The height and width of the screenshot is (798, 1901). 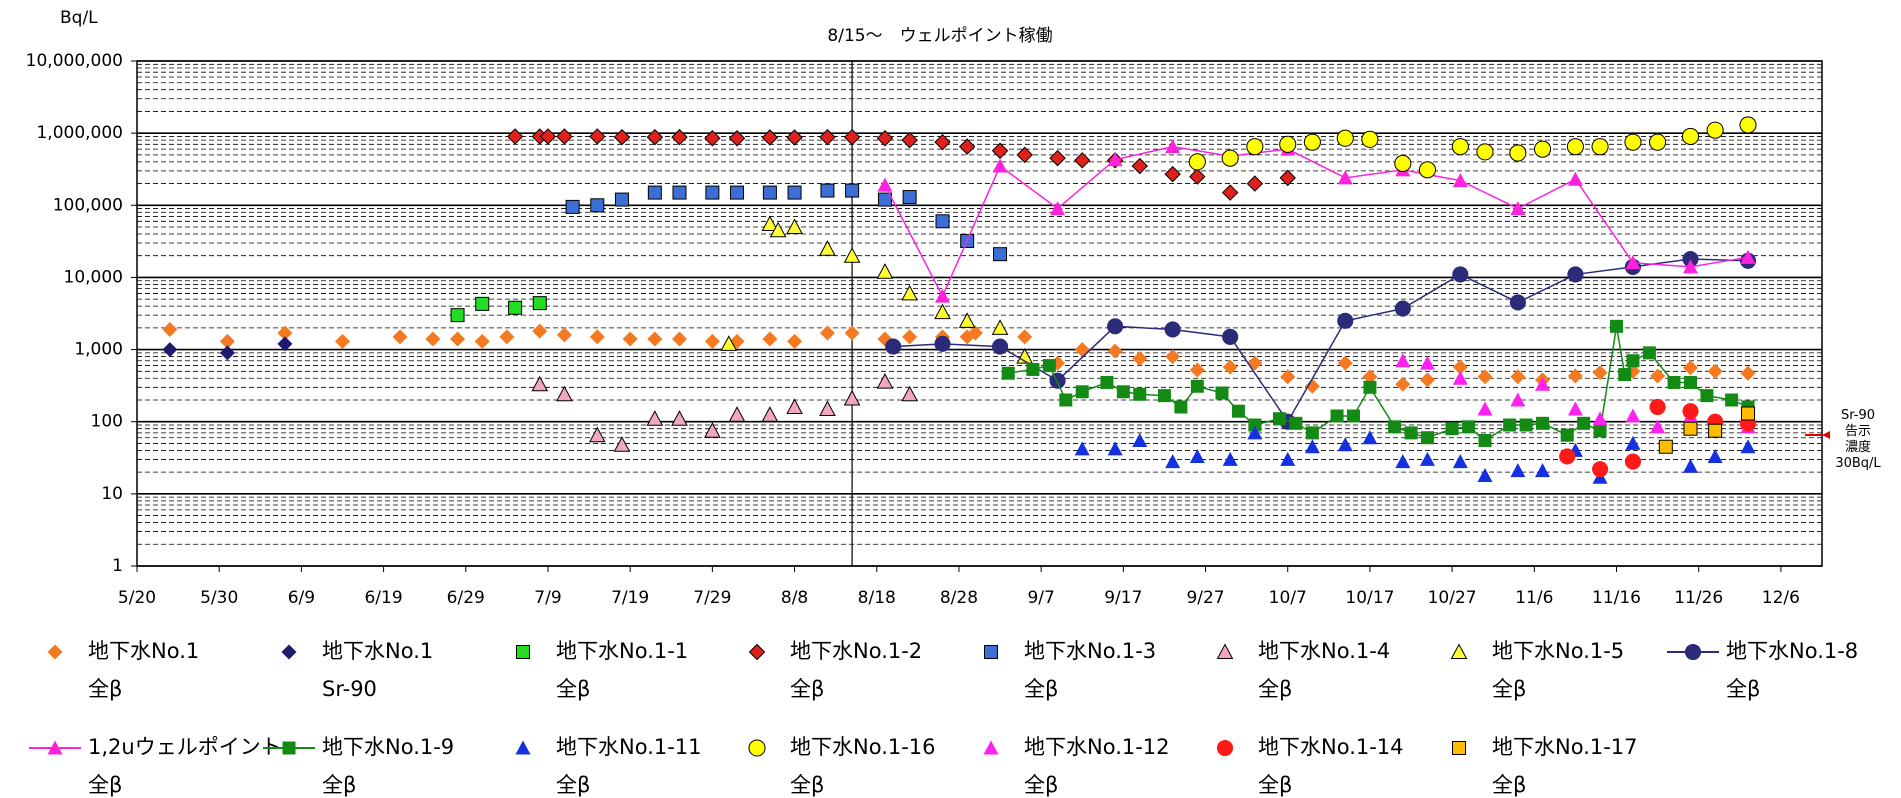 I want to click on chart-title: 8/15～ ウェルポイント稼働, so click(x=939, y=36).